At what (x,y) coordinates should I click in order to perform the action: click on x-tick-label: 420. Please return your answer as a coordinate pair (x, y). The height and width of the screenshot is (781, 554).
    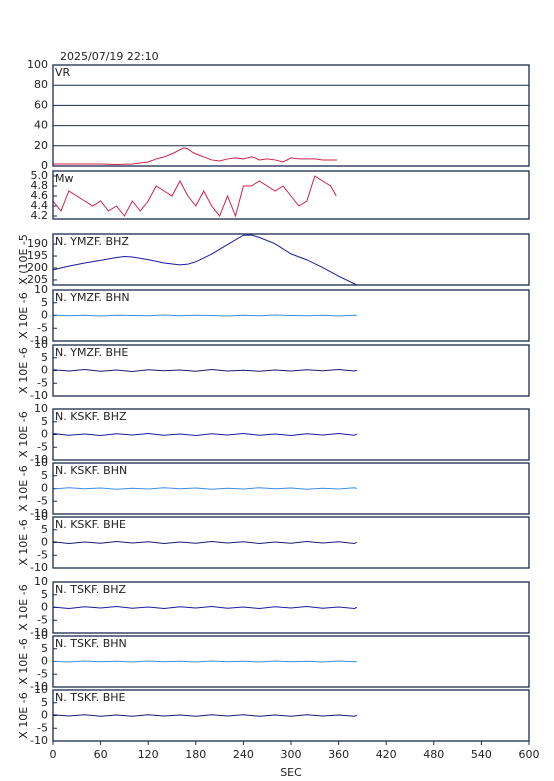
    Looking at the image, I should click on (386, 754).